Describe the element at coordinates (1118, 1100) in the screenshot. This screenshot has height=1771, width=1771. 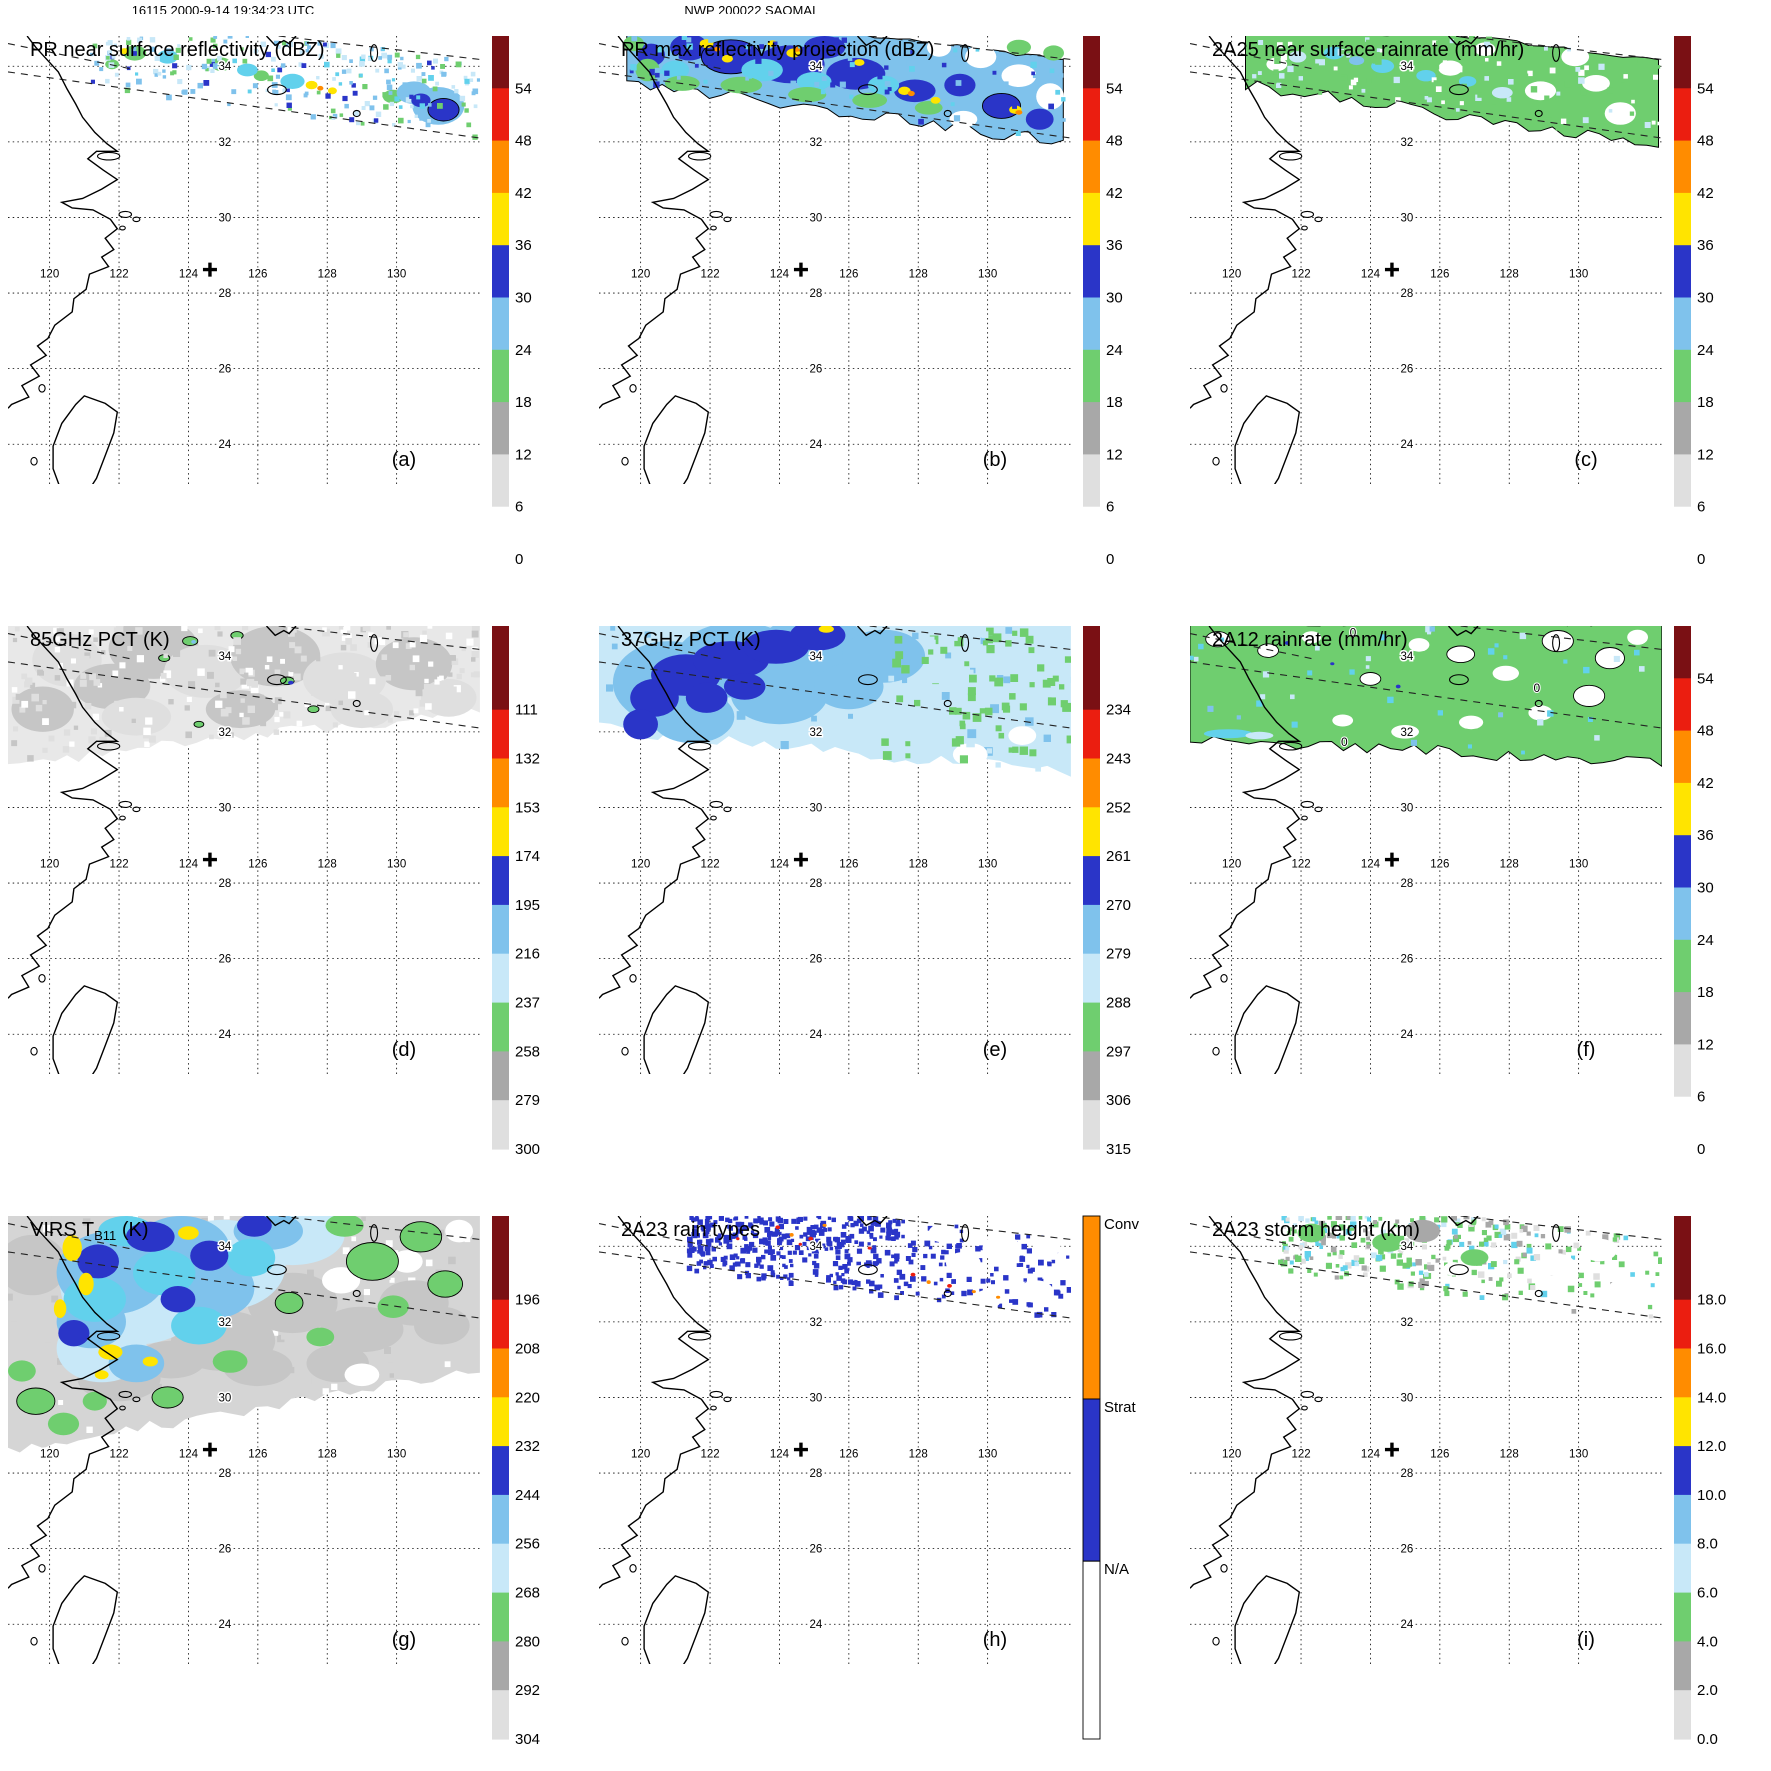
I see `colorbar-tick: 306` at that location.